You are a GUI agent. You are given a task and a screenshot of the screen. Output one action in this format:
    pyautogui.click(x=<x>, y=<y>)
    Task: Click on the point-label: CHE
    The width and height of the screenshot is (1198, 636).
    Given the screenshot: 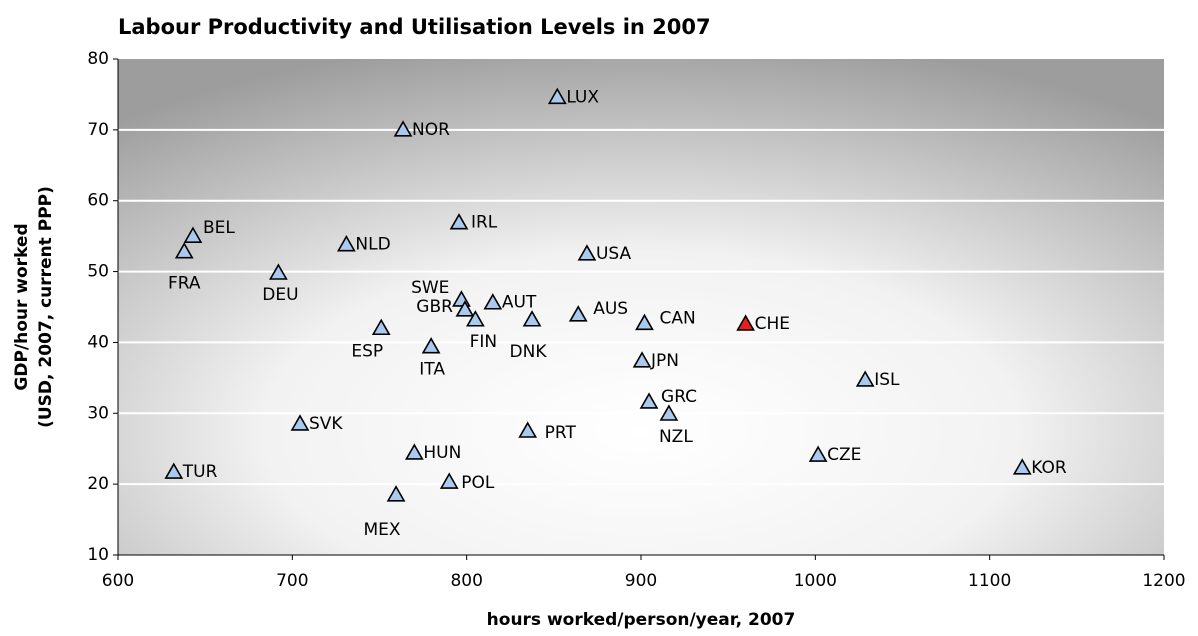 What is the action you would take?
    pyautogui.click(x=772, y=324)
    